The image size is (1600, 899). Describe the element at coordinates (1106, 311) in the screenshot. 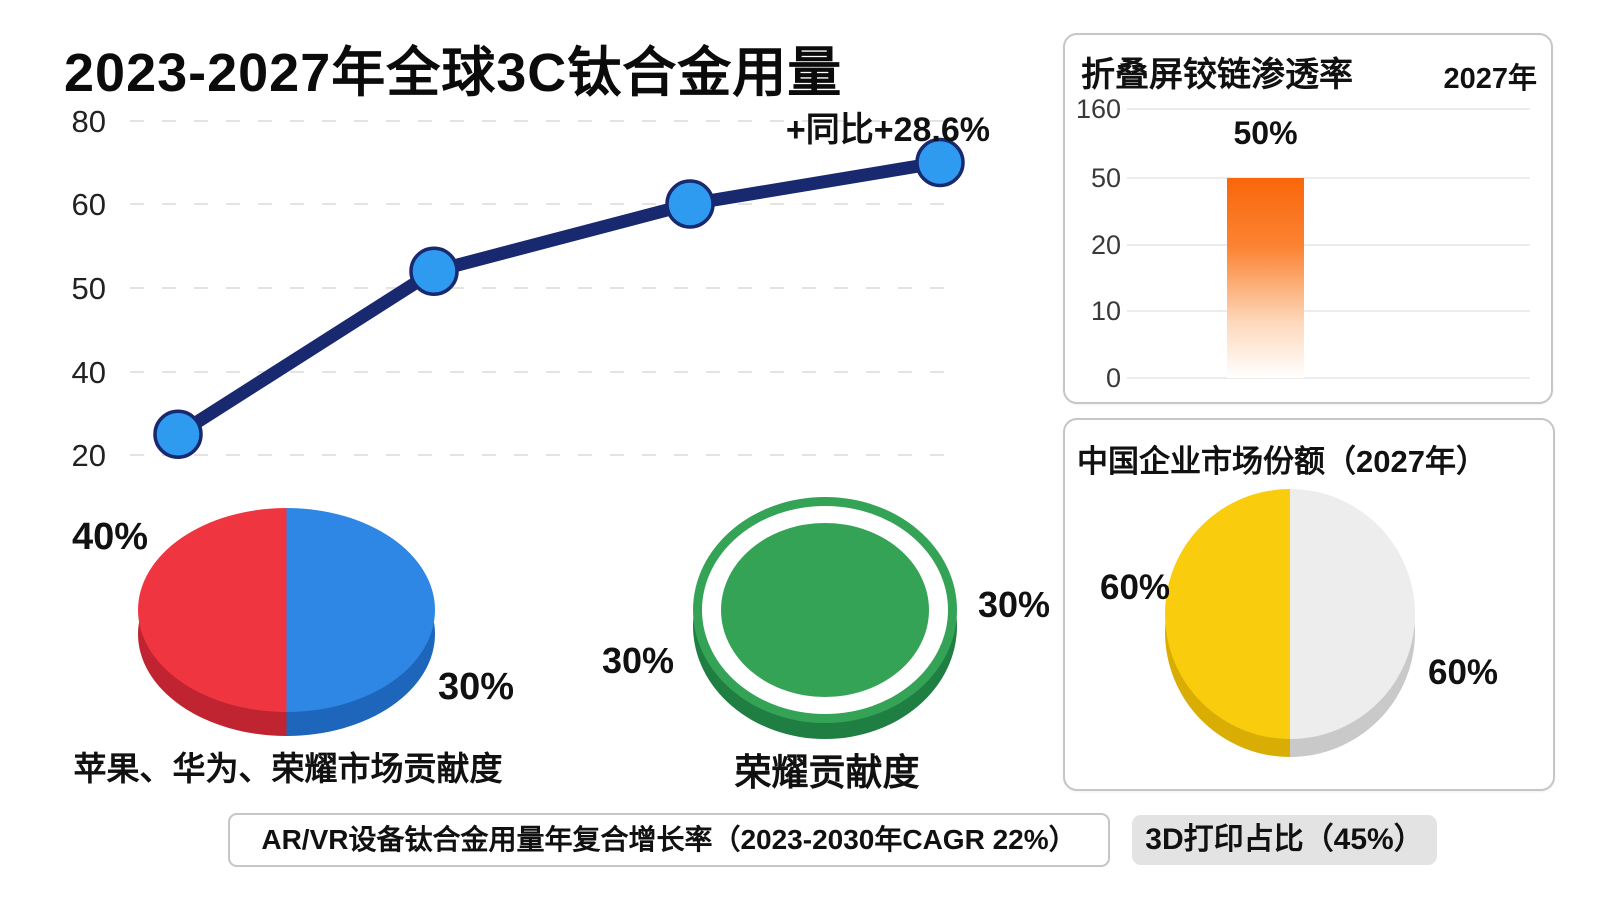

I see `y-axis-tick-label: 10` at that location.